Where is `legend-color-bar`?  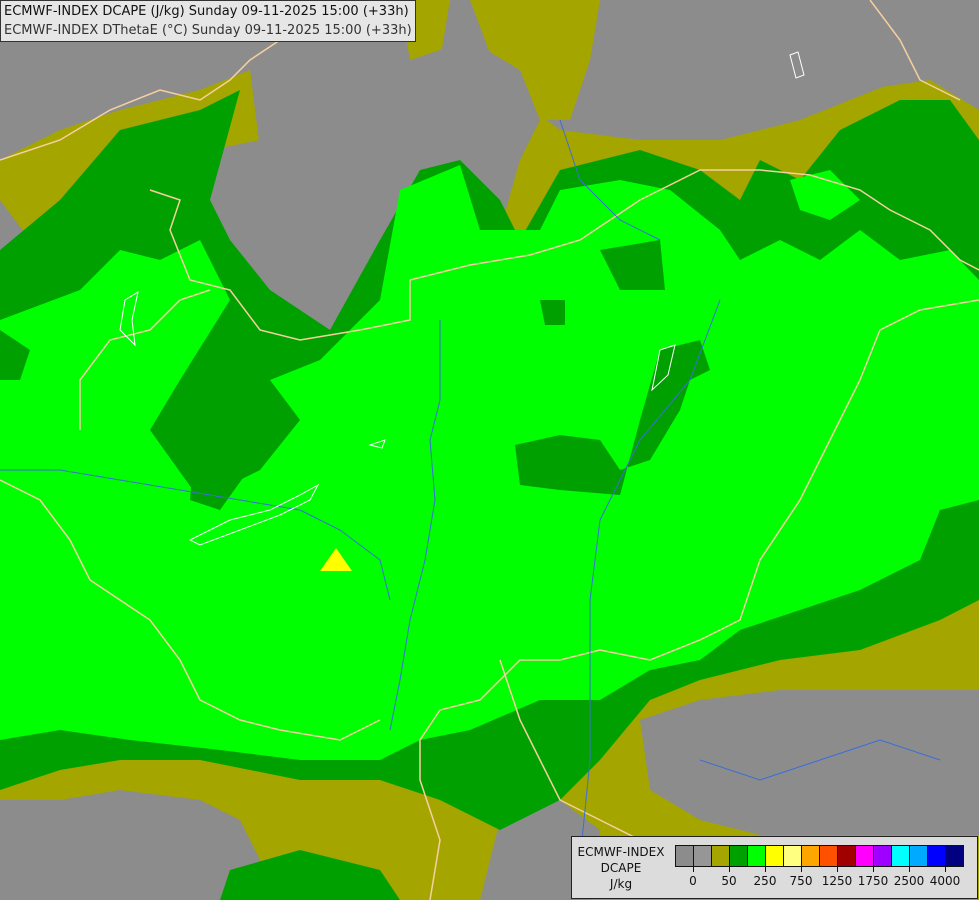
legend-color-bar is located at coordinates (819, 856).